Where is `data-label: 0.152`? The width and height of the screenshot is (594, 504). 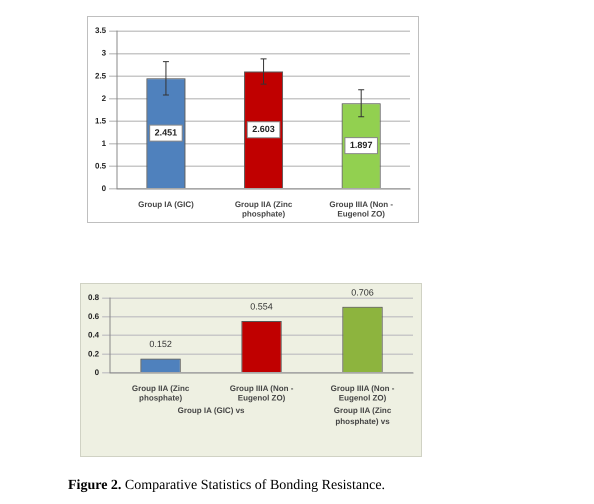 data-label: 0.152 is located at coordinates (160, 344).